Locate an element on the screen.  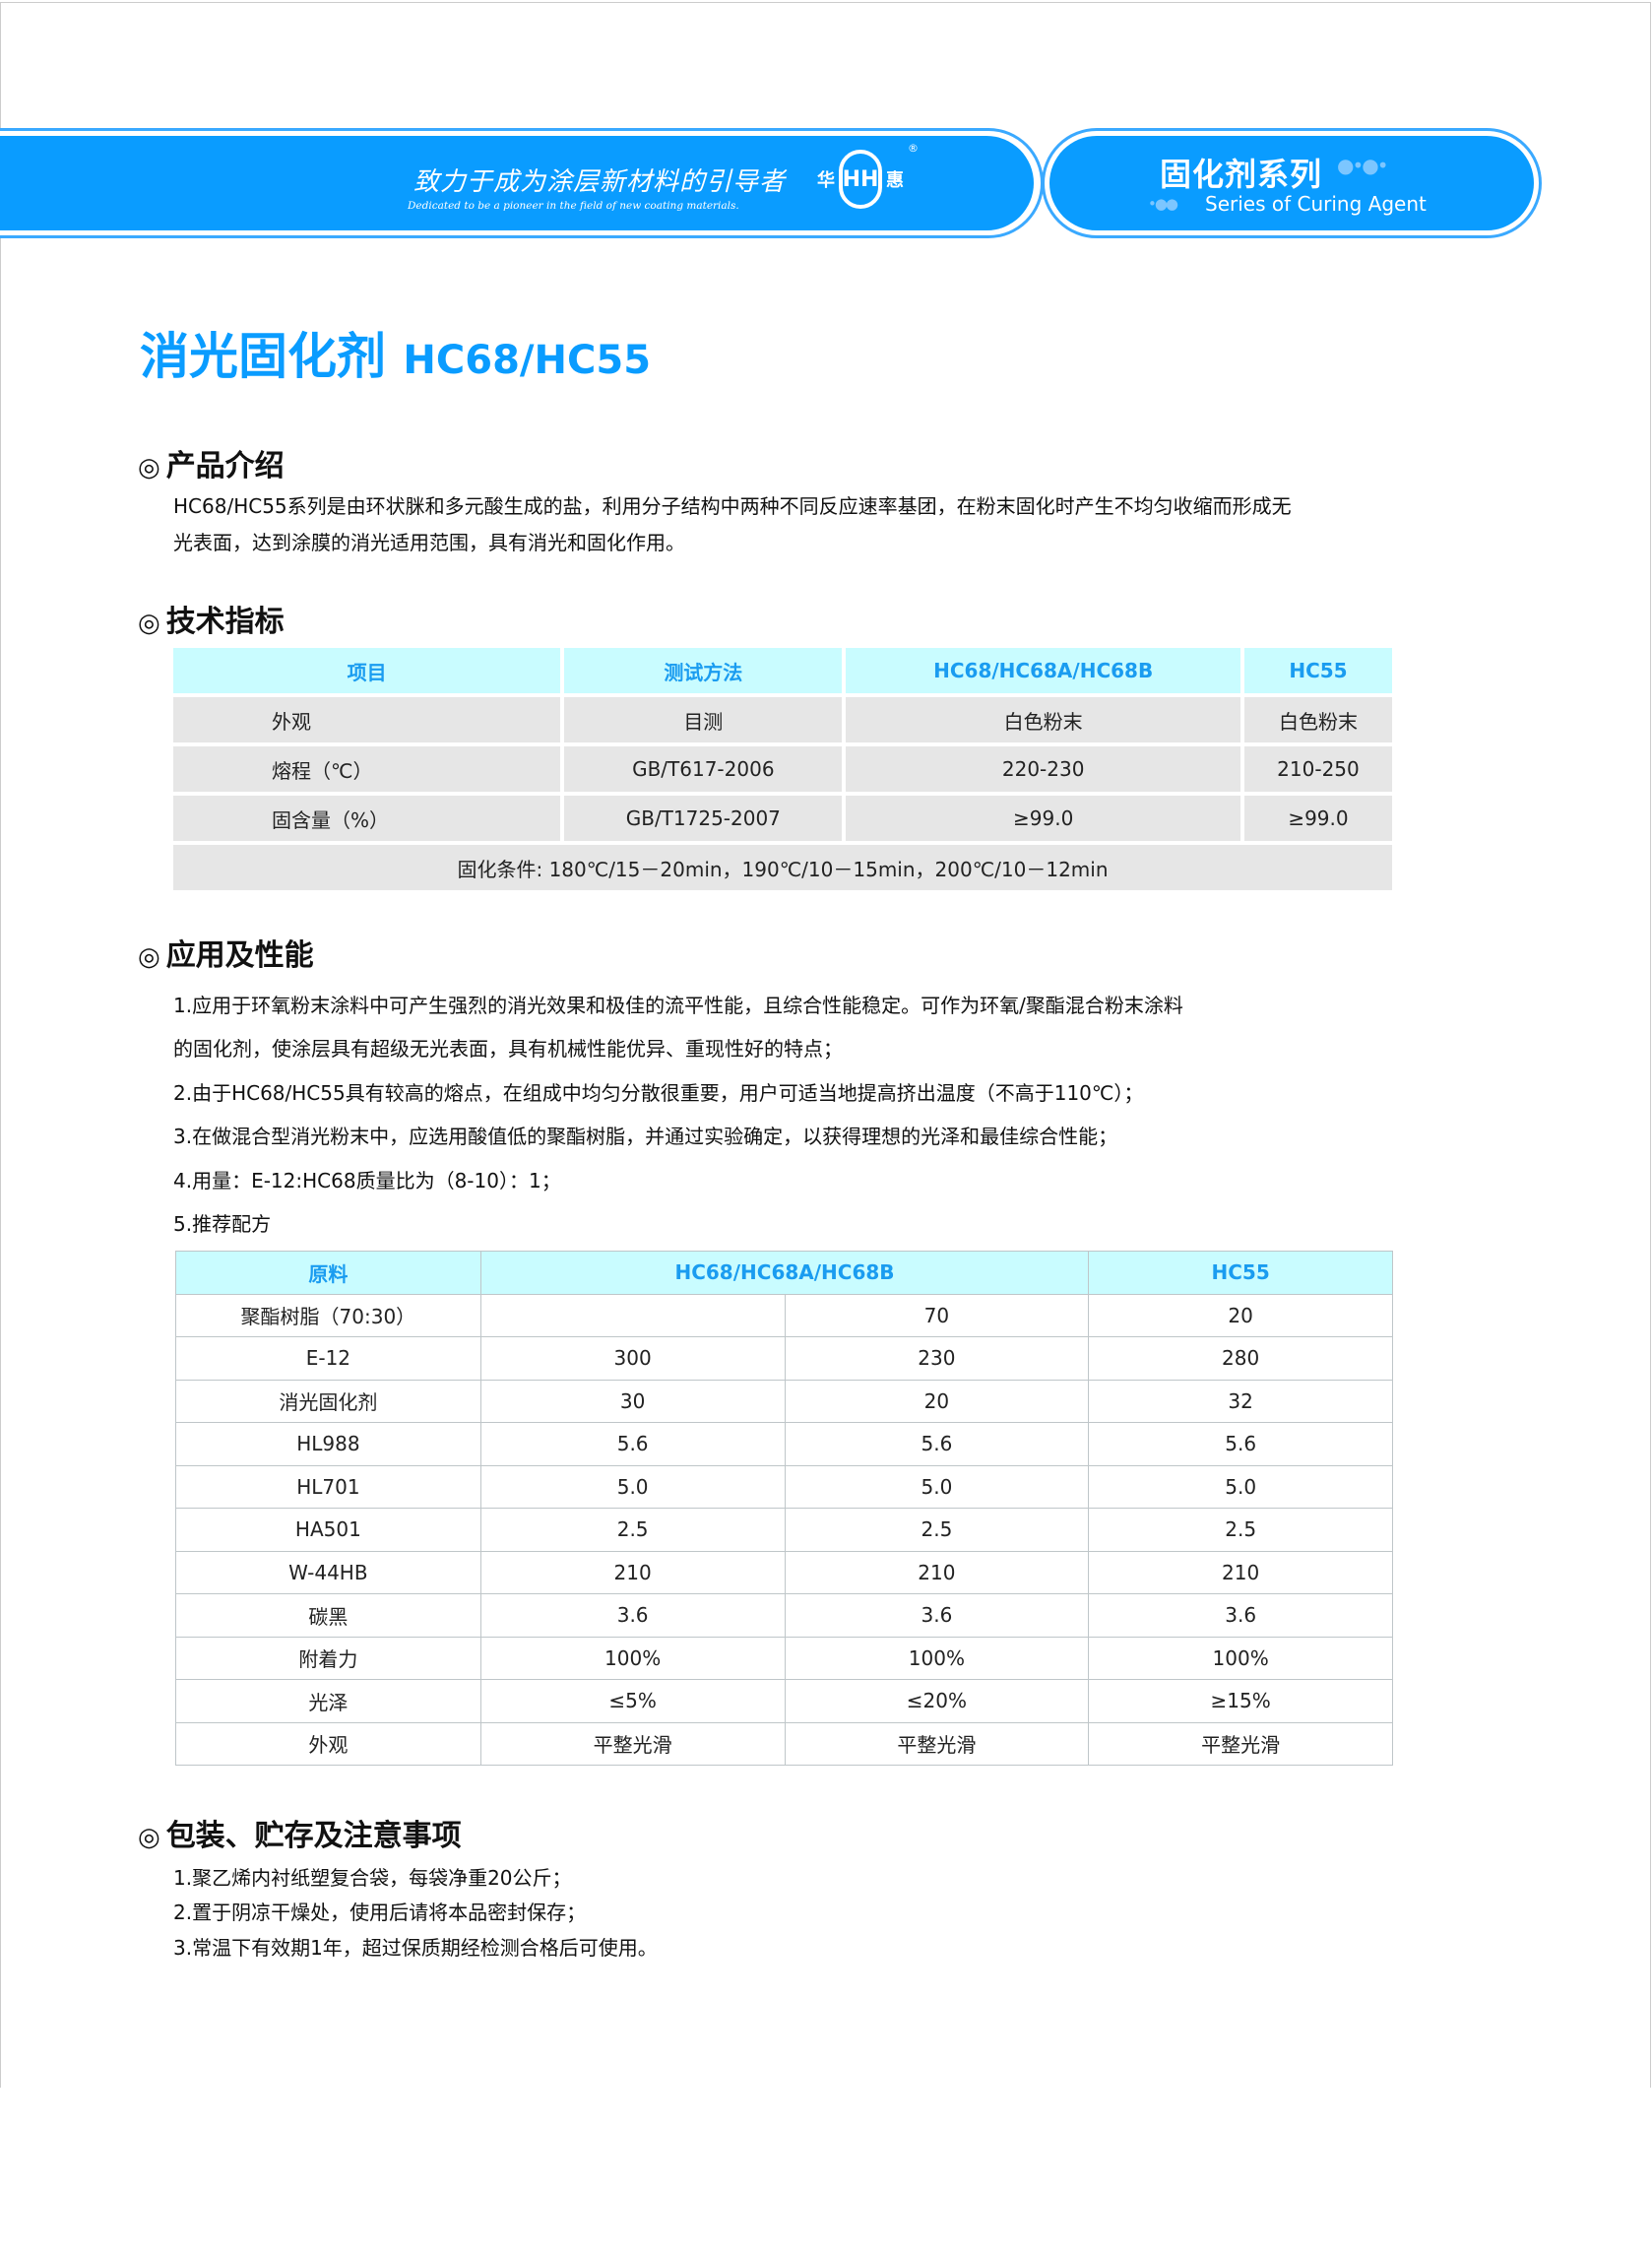
molecule-dots-small-icon: •●● is located at coordinates (1163, 204).